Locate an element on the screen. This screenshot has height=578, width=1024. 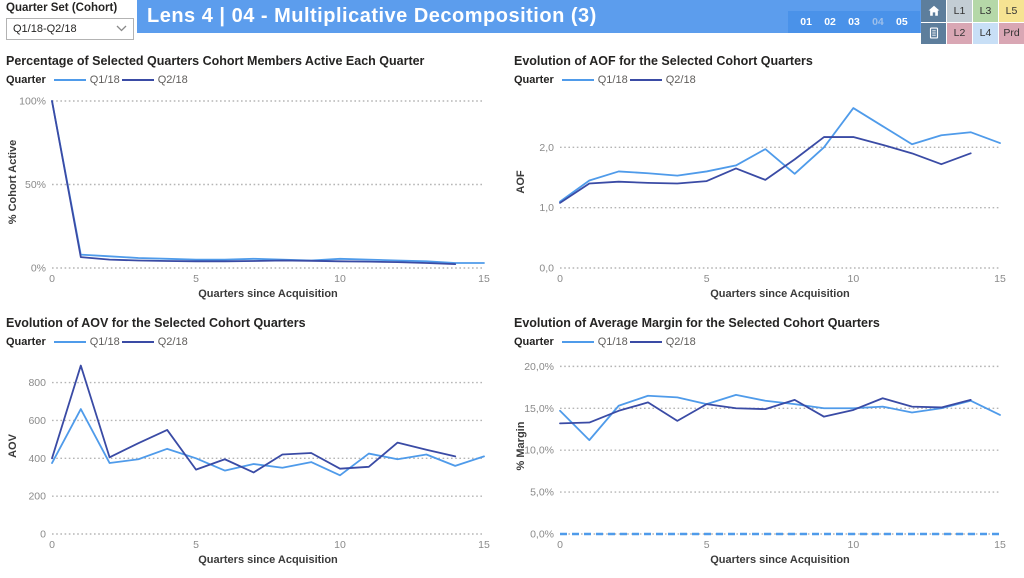
page-nav: 01 02 03 04 05 is located at coordinates (854, 22).